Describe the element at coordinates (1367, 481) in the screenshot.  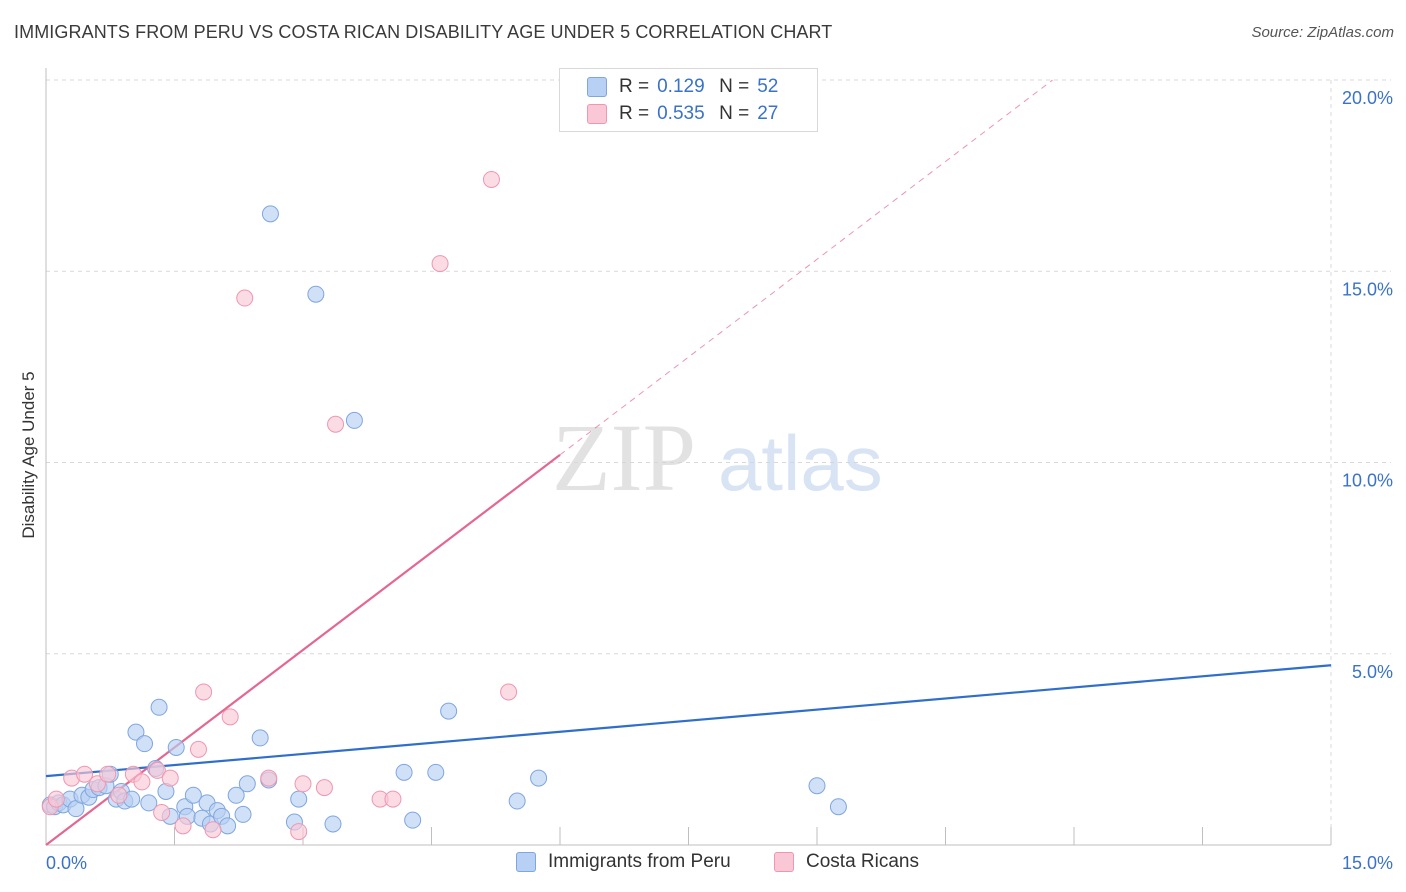
I see `y-tick-label: 10.0%` at that location.